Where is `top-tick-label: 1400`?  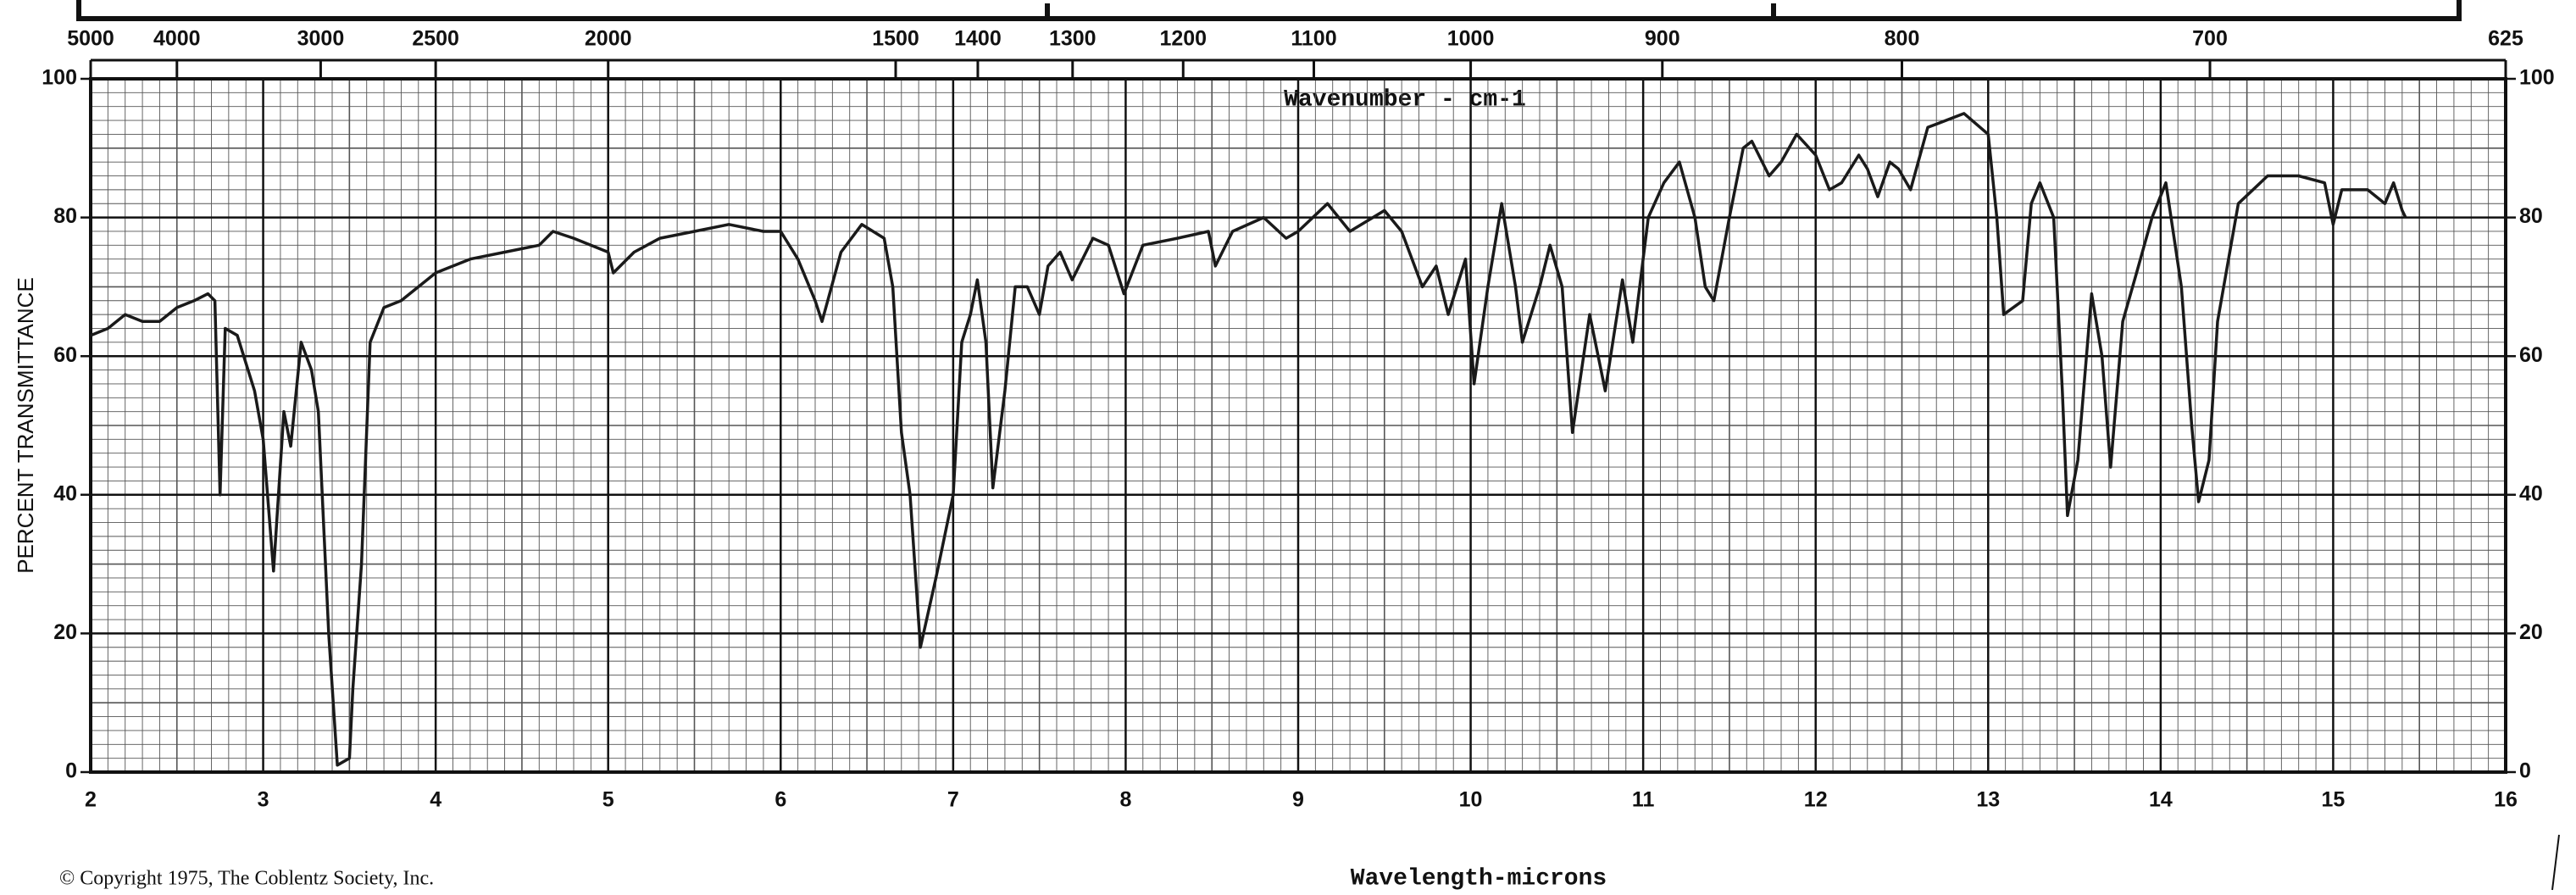
top-tick-label: 1400 is located at coordinates (978, 39).